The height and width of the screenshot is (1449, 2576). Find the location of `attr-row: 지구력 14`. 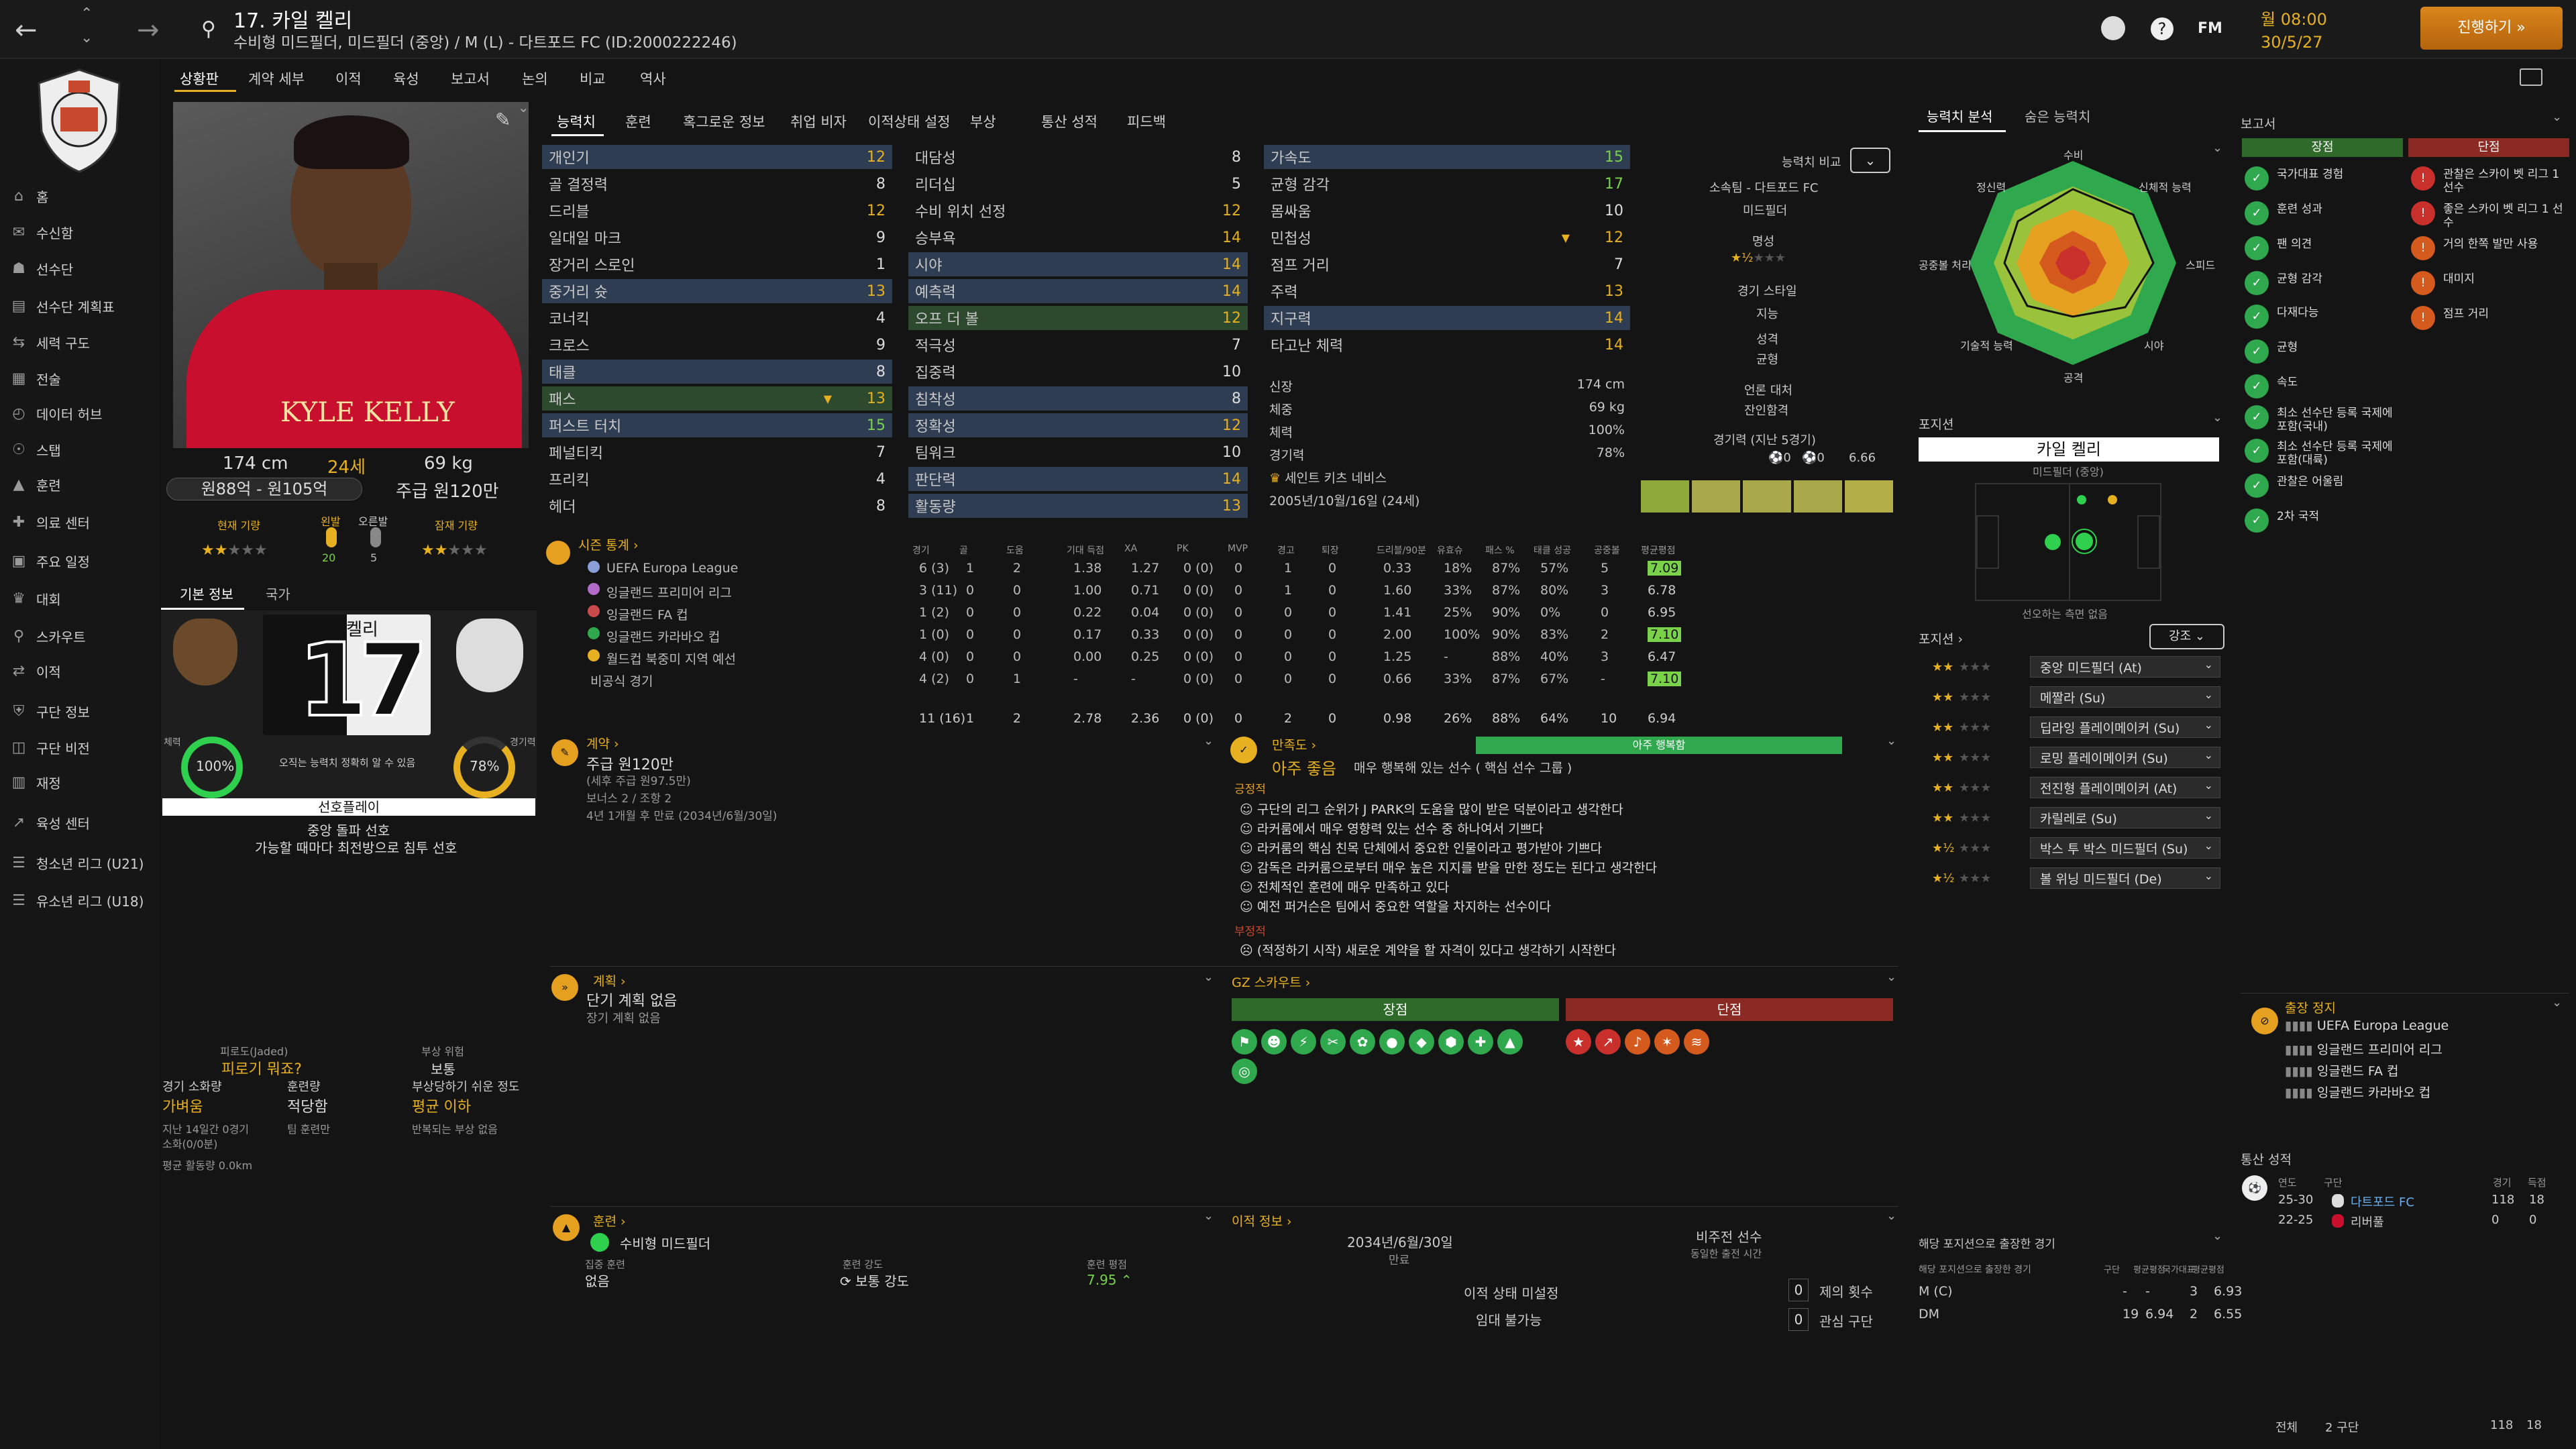

attr-row: 지구력 14 is located at coordinates (1447, 318).